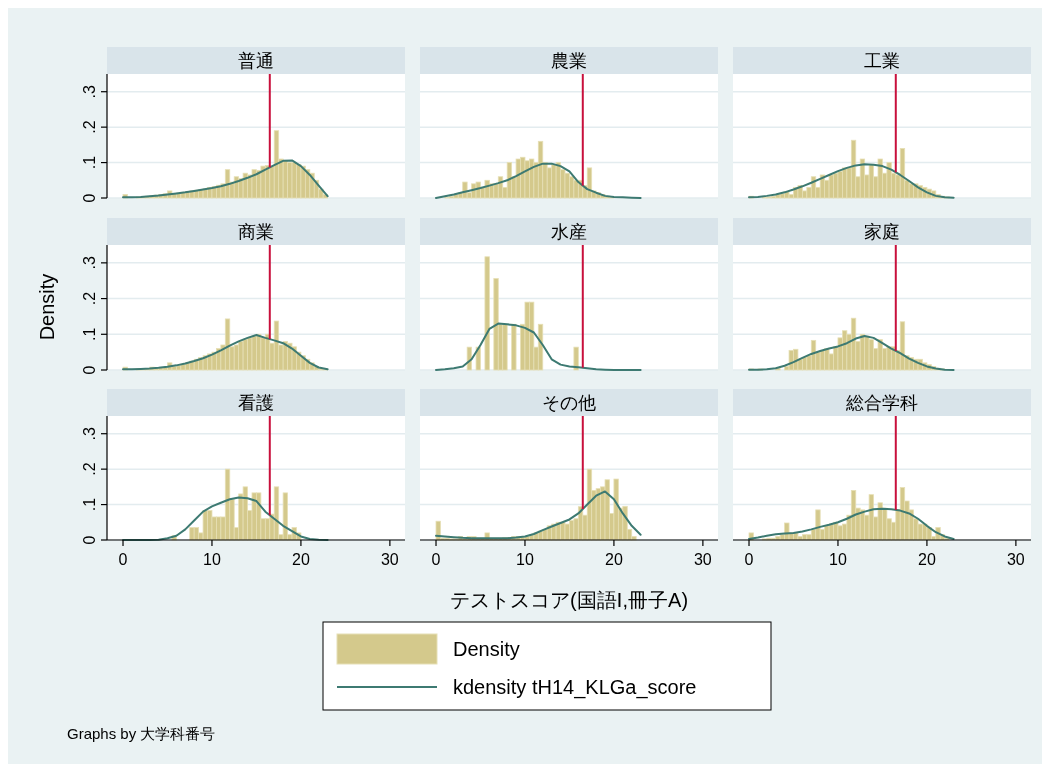 The image size is (1050, 772). I want to click on chart-title: その他, so click(569, 403).